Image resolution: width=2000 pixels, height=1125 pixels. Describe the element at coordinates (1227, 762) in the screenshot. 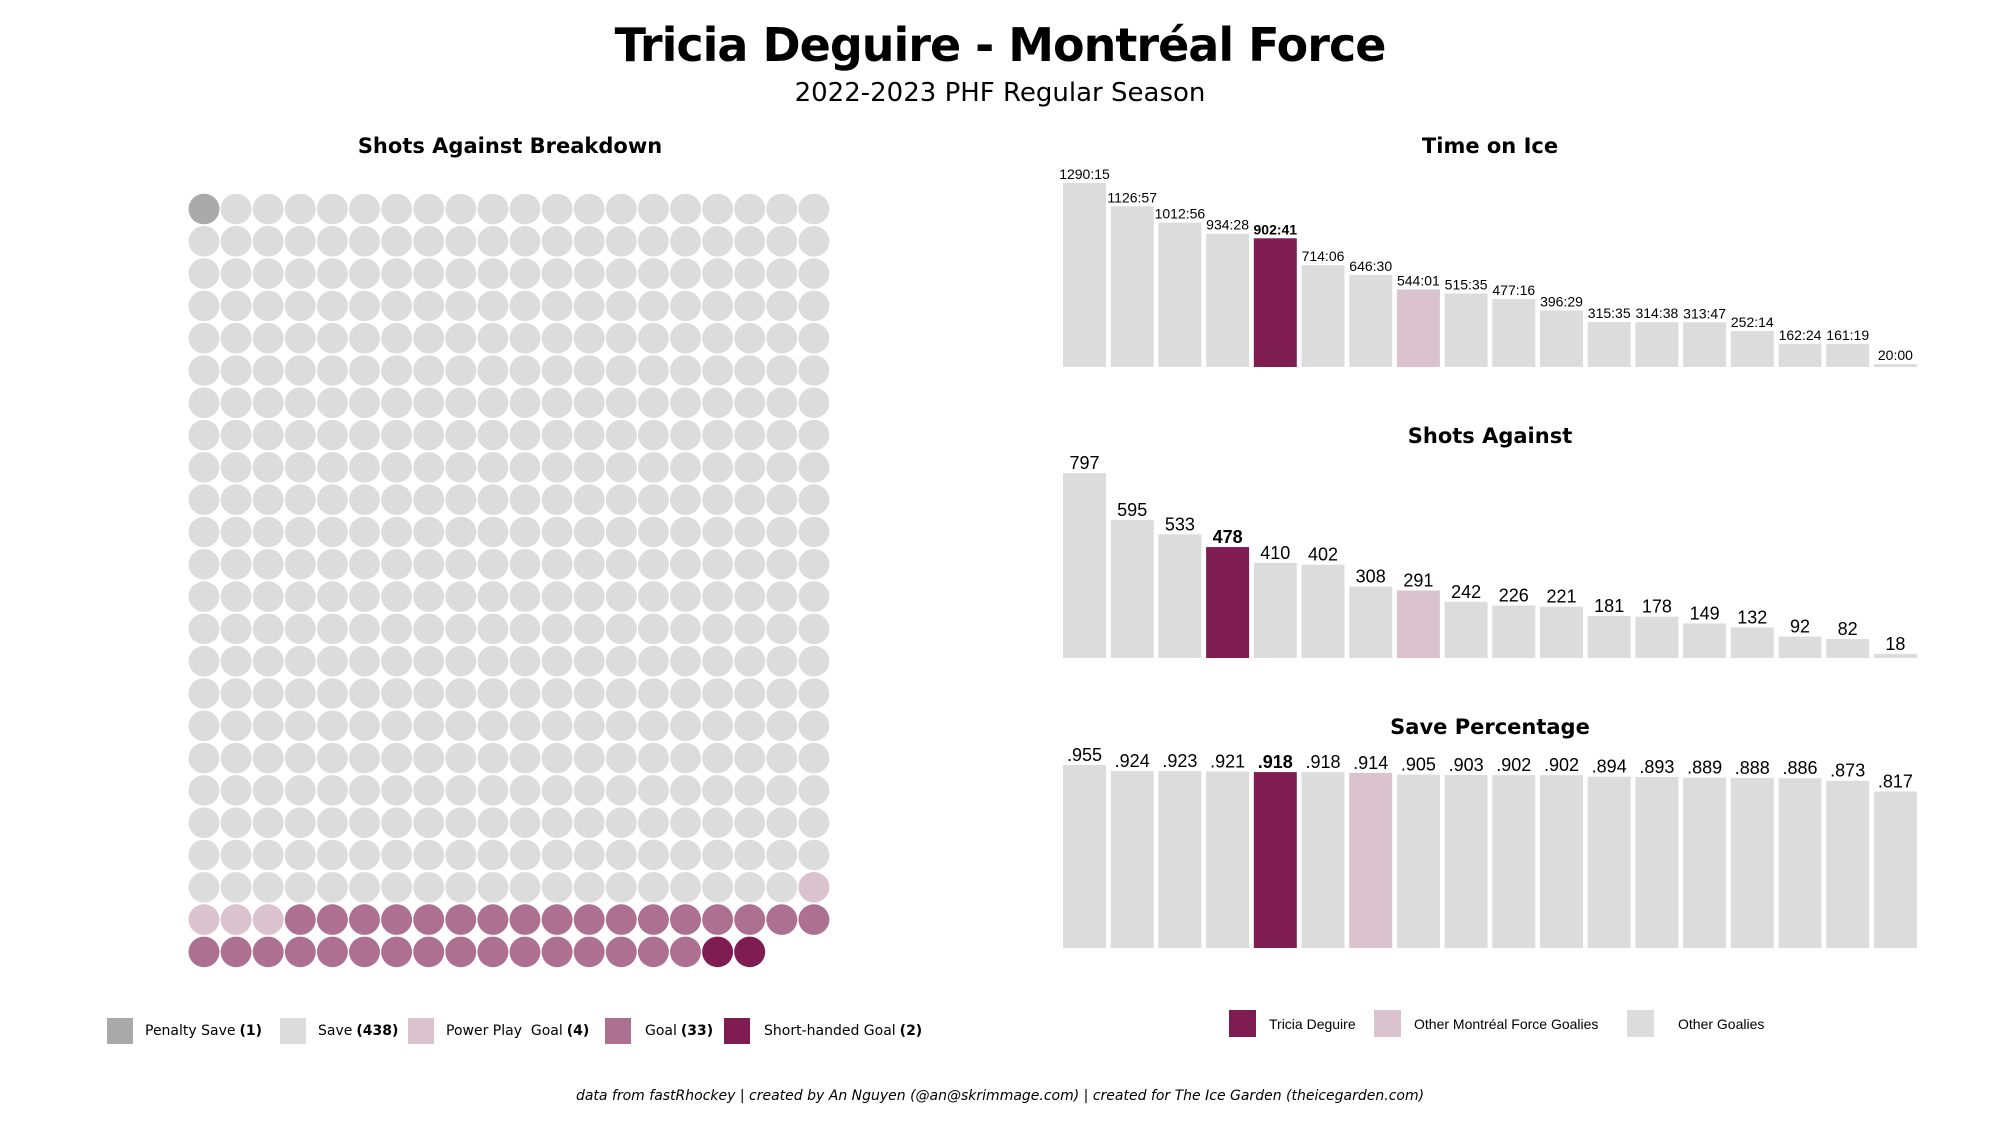

I see `save-percentage-data-label: .921` at that location.